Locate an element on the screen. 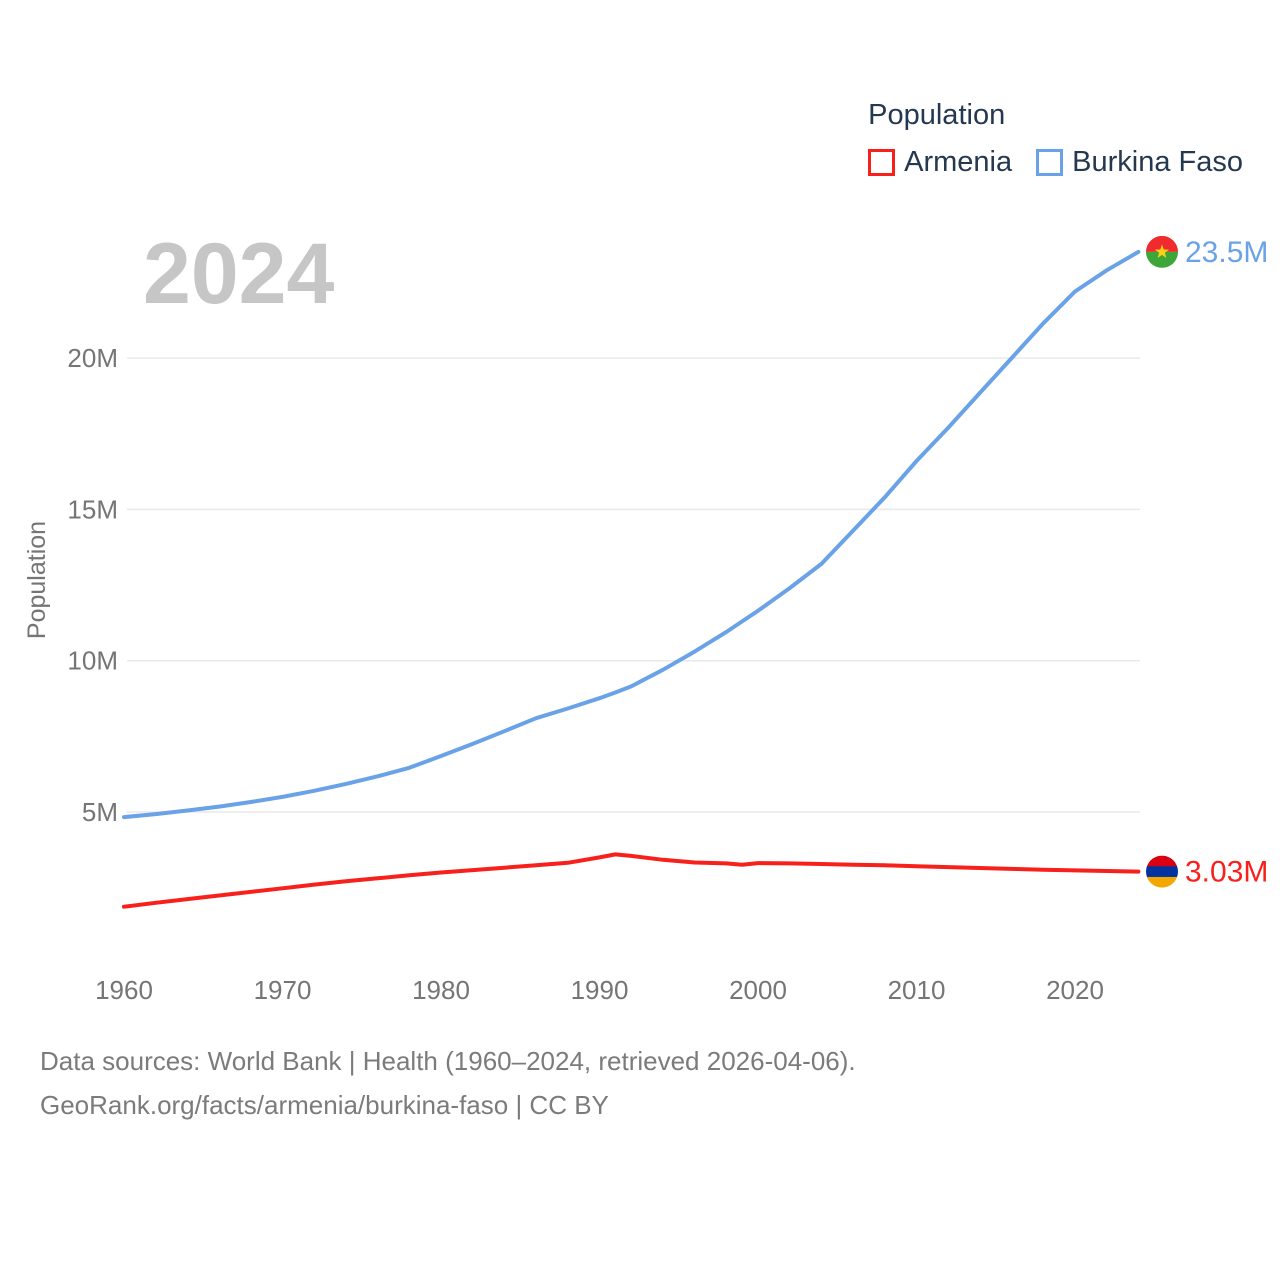 The image size is (1280, 1280). x-tick-label: 1960 is located at coordinates (124, 990).